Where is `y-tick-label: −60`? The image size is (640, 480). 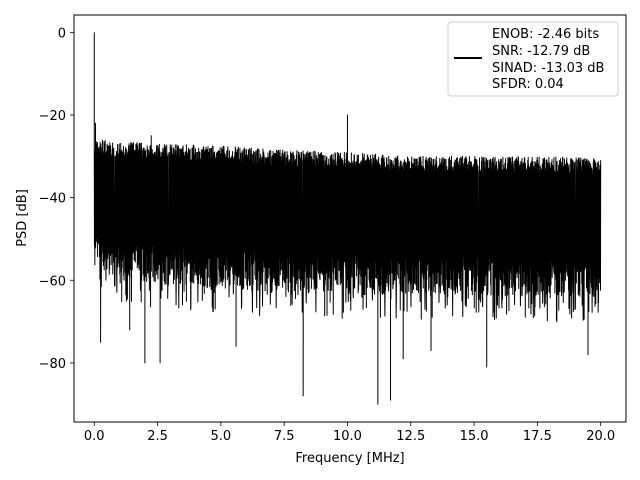 y-tick-label: −60 is located at coordinates (52, 281).